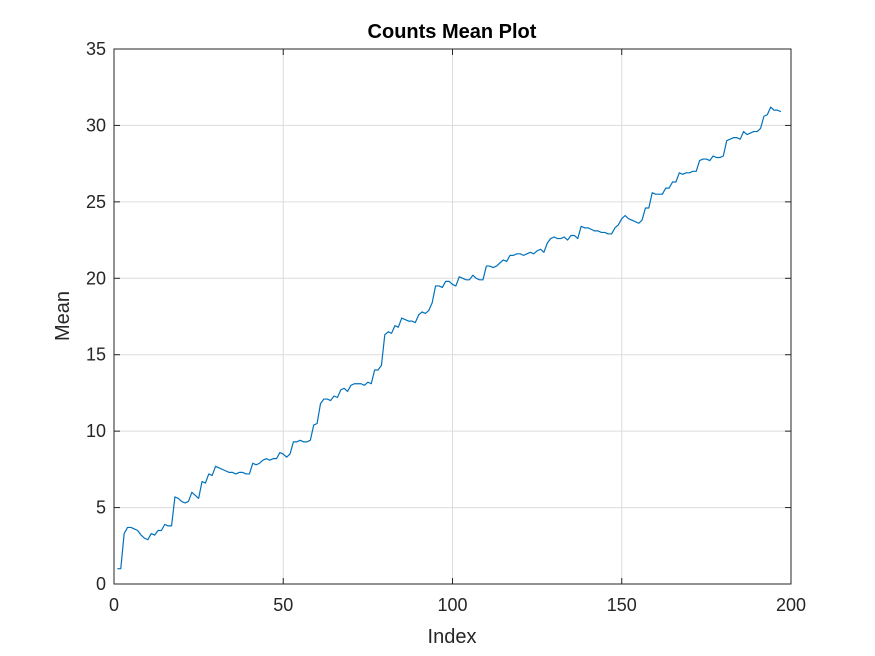 The height and width of the screenshot is (656, 875). I want to click on y-tick-label: 35, so click(96, 49).